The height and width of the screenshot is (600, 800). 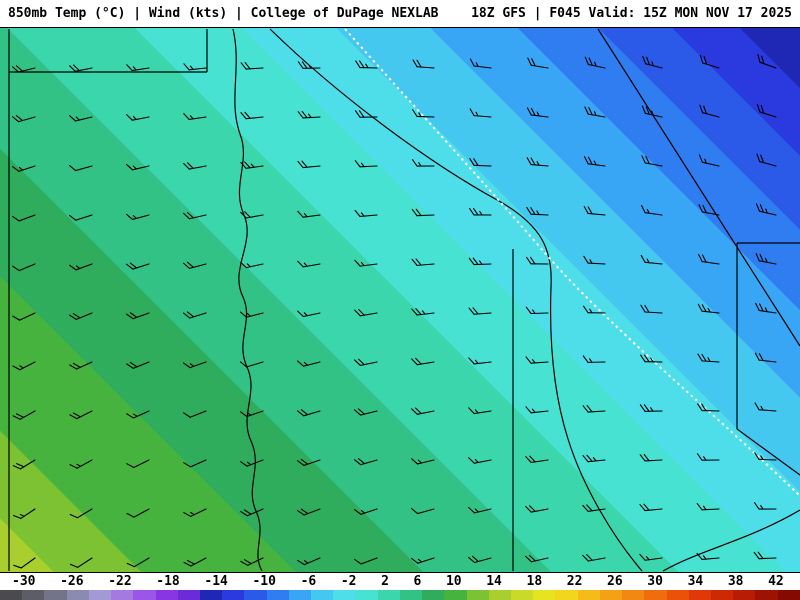 What do you see at coordinates (494, 581) in the screenshot?
I see `tick-label: 14` at bounding box center [494, 581].